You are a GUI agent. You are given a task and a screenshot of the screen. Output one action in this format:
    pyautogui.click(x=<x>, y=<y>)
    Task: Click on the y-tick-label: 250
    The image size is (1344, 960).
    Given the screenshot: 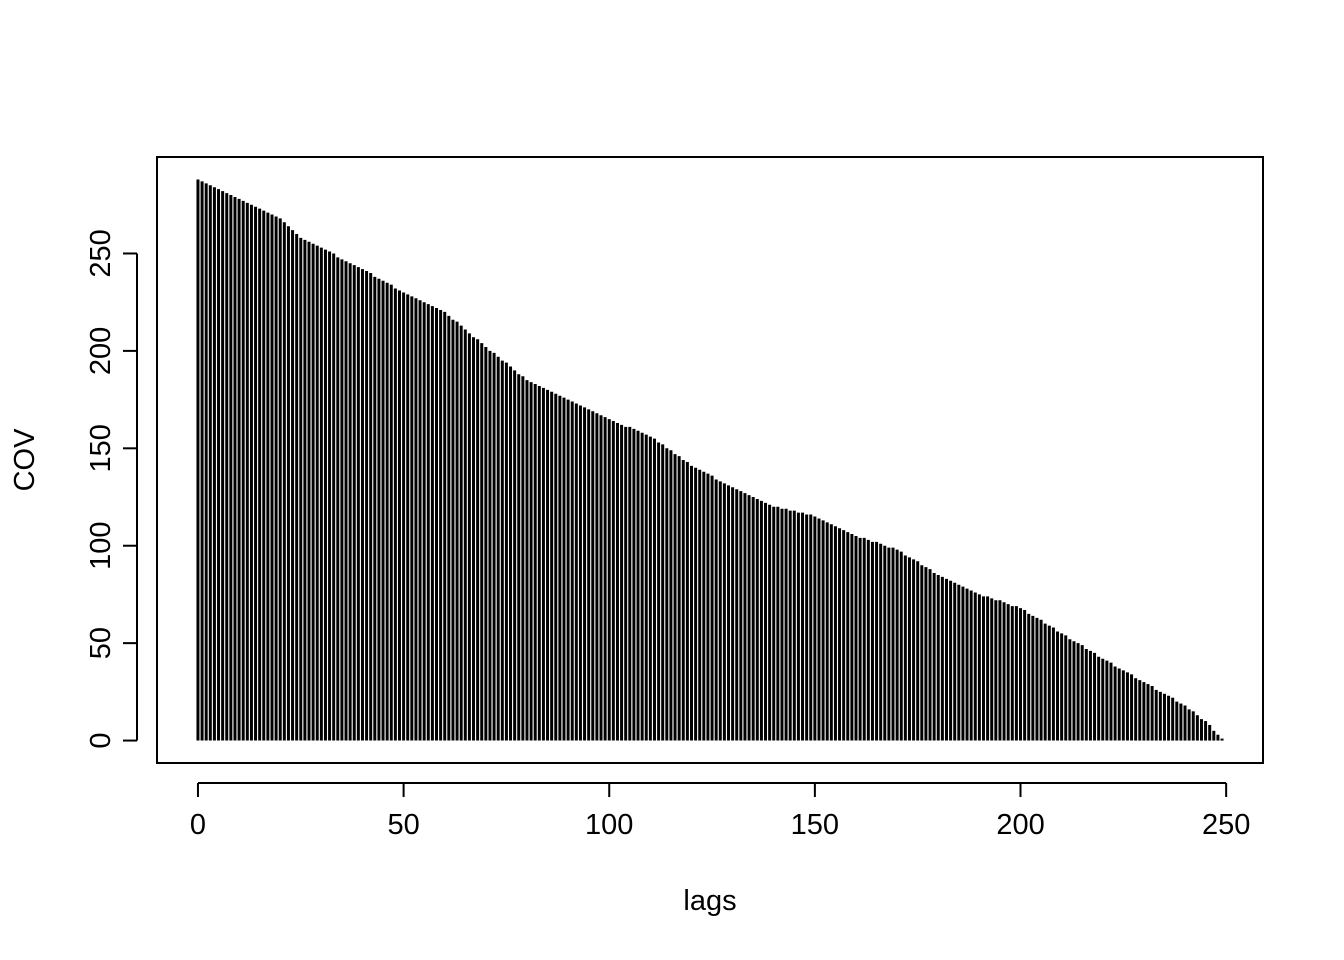 What is the action you would take?
    pyautogui.click(x=101, y=253)
    